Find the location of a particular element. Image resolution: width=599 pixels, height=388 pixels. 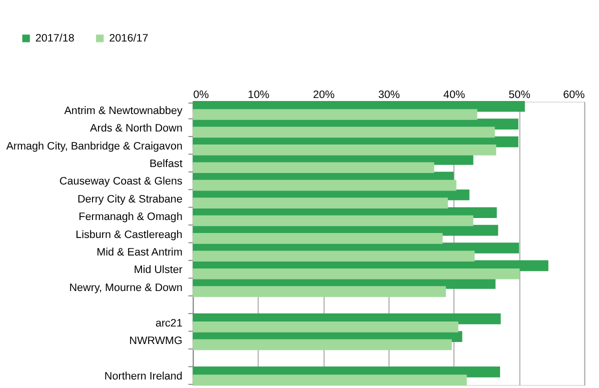

x-tick-label: 40% is located at coordinates (454, 95).